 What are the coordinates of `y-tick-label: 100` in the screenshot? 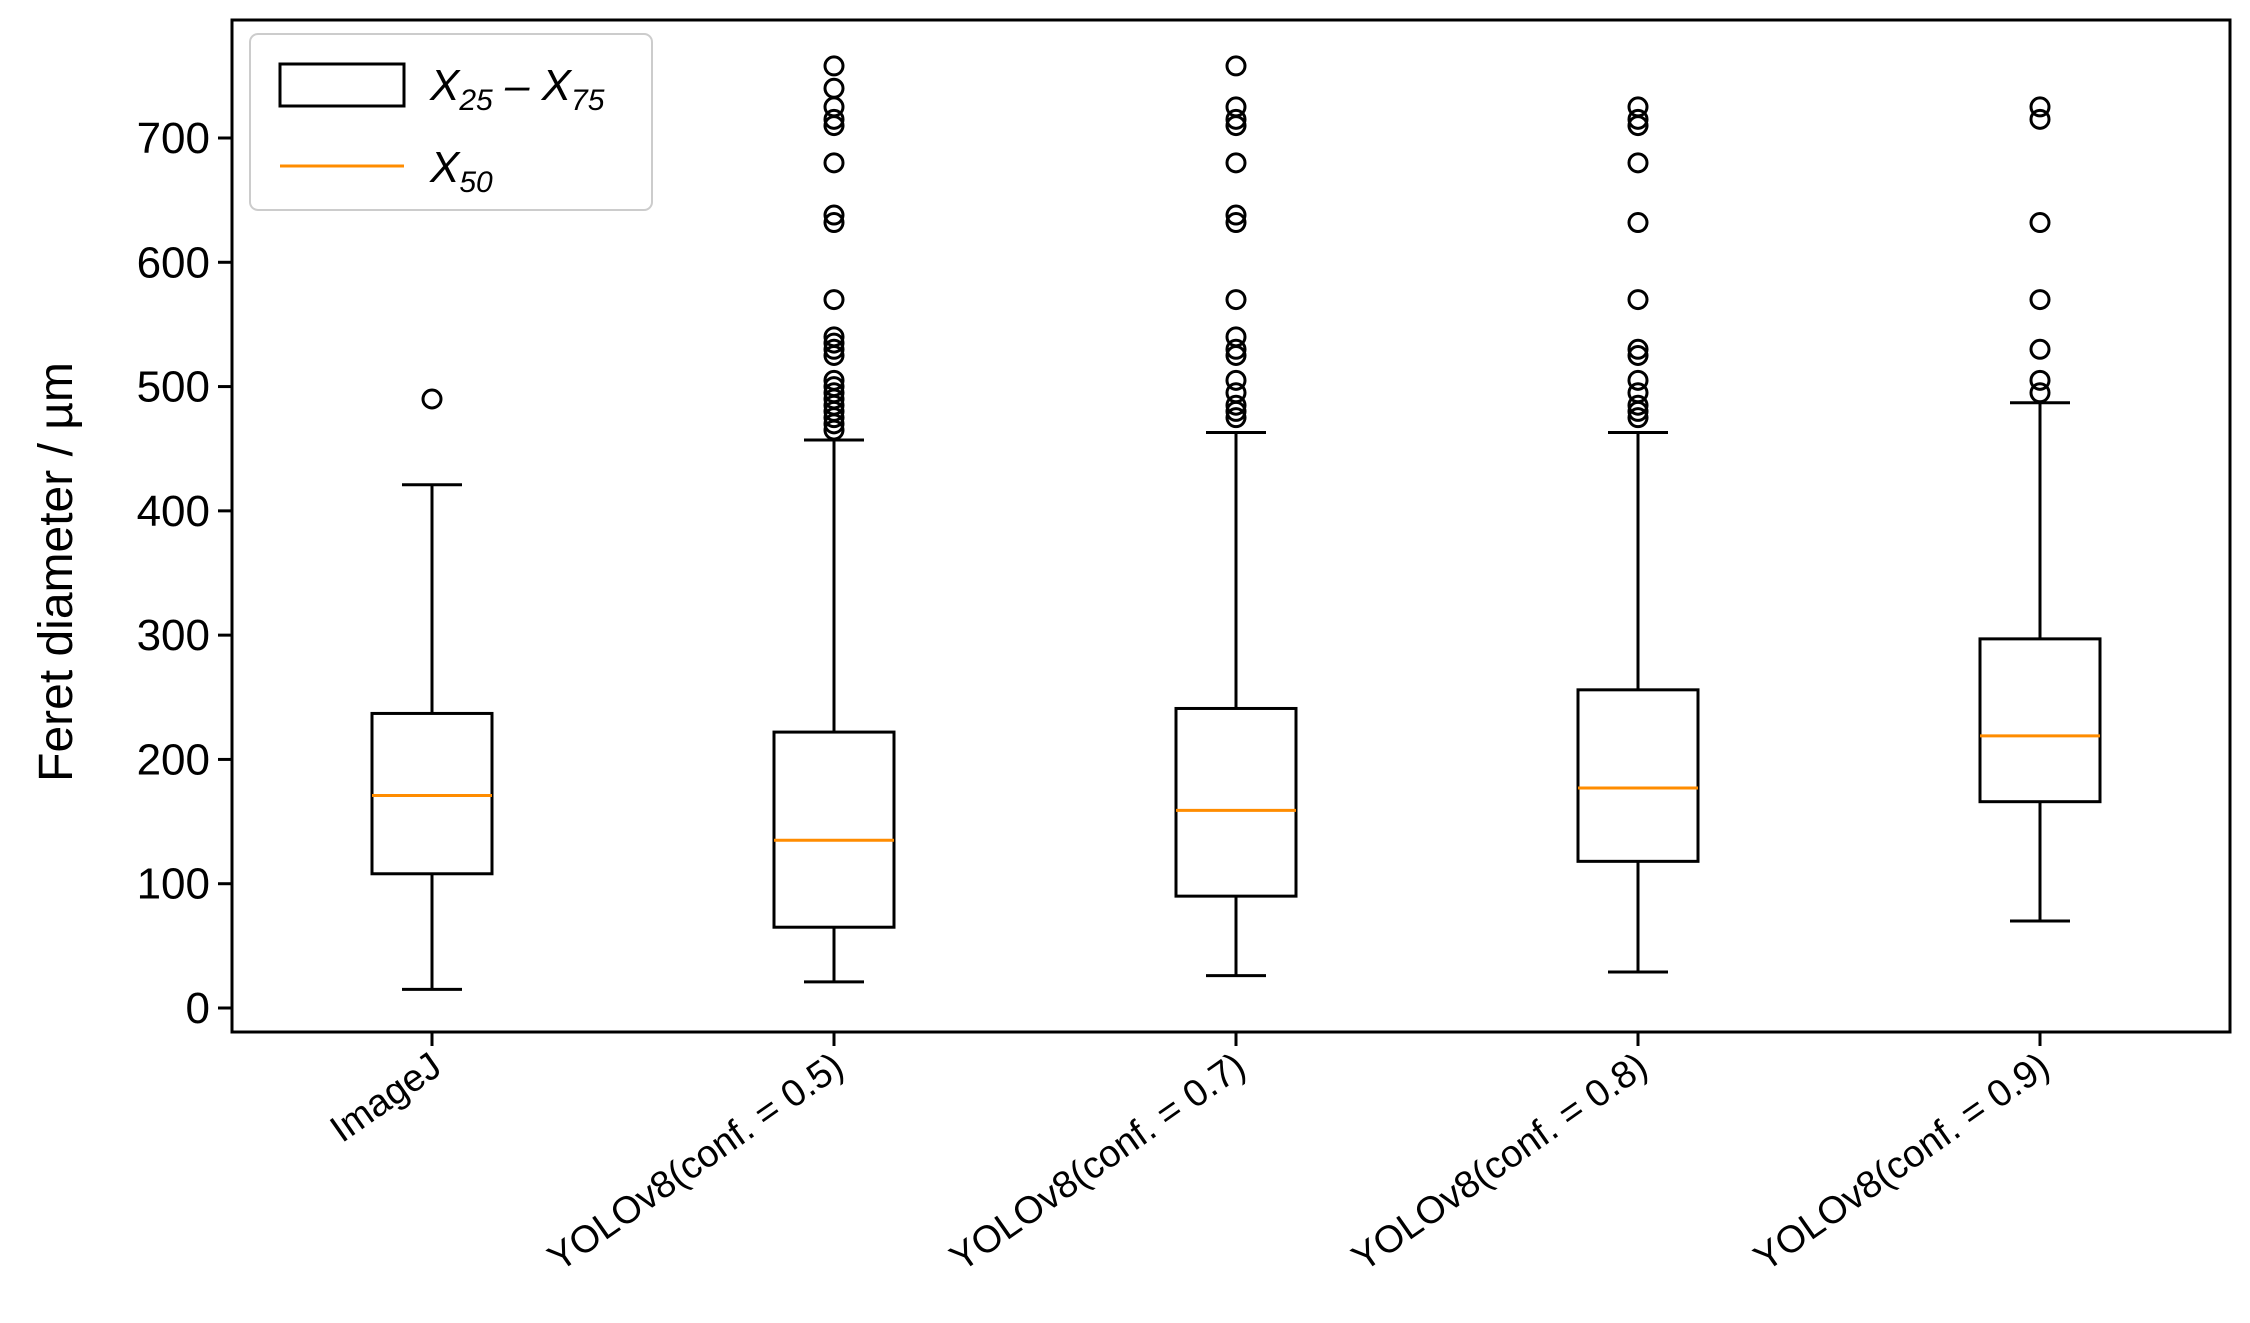 It's located at (173, 884).